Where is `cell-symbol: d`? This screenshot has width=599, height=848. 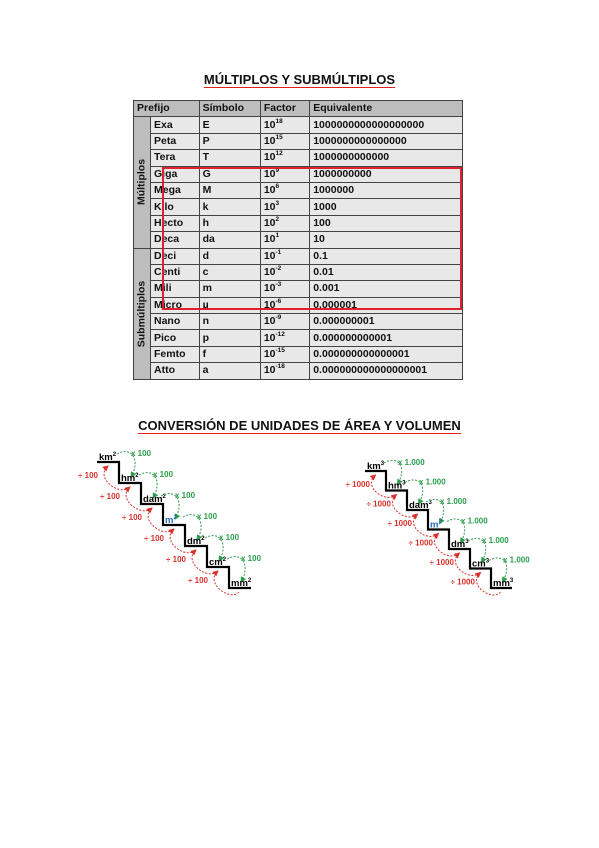
cell-symbol: d is located at coordinates (229, 256).